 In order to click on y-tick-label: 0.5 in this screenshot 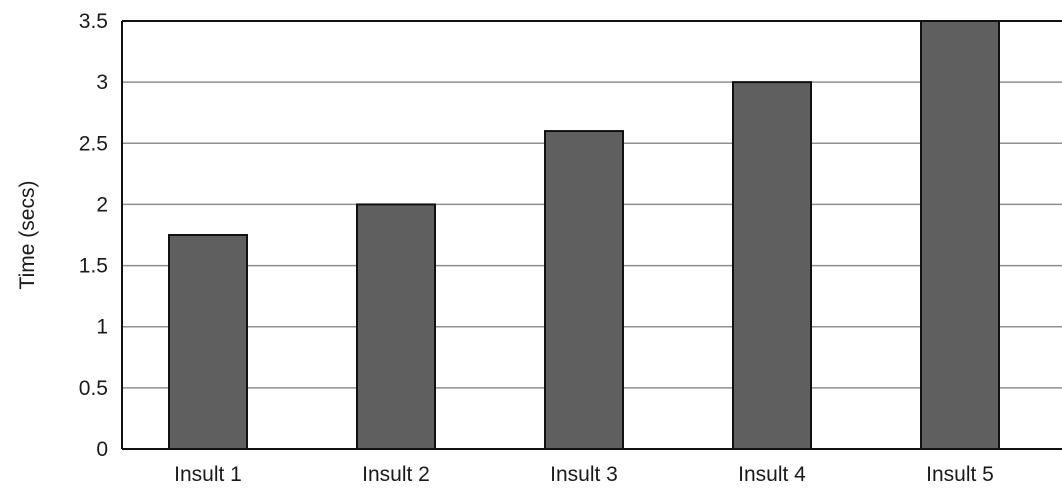, I will do `click(93, 388)`.